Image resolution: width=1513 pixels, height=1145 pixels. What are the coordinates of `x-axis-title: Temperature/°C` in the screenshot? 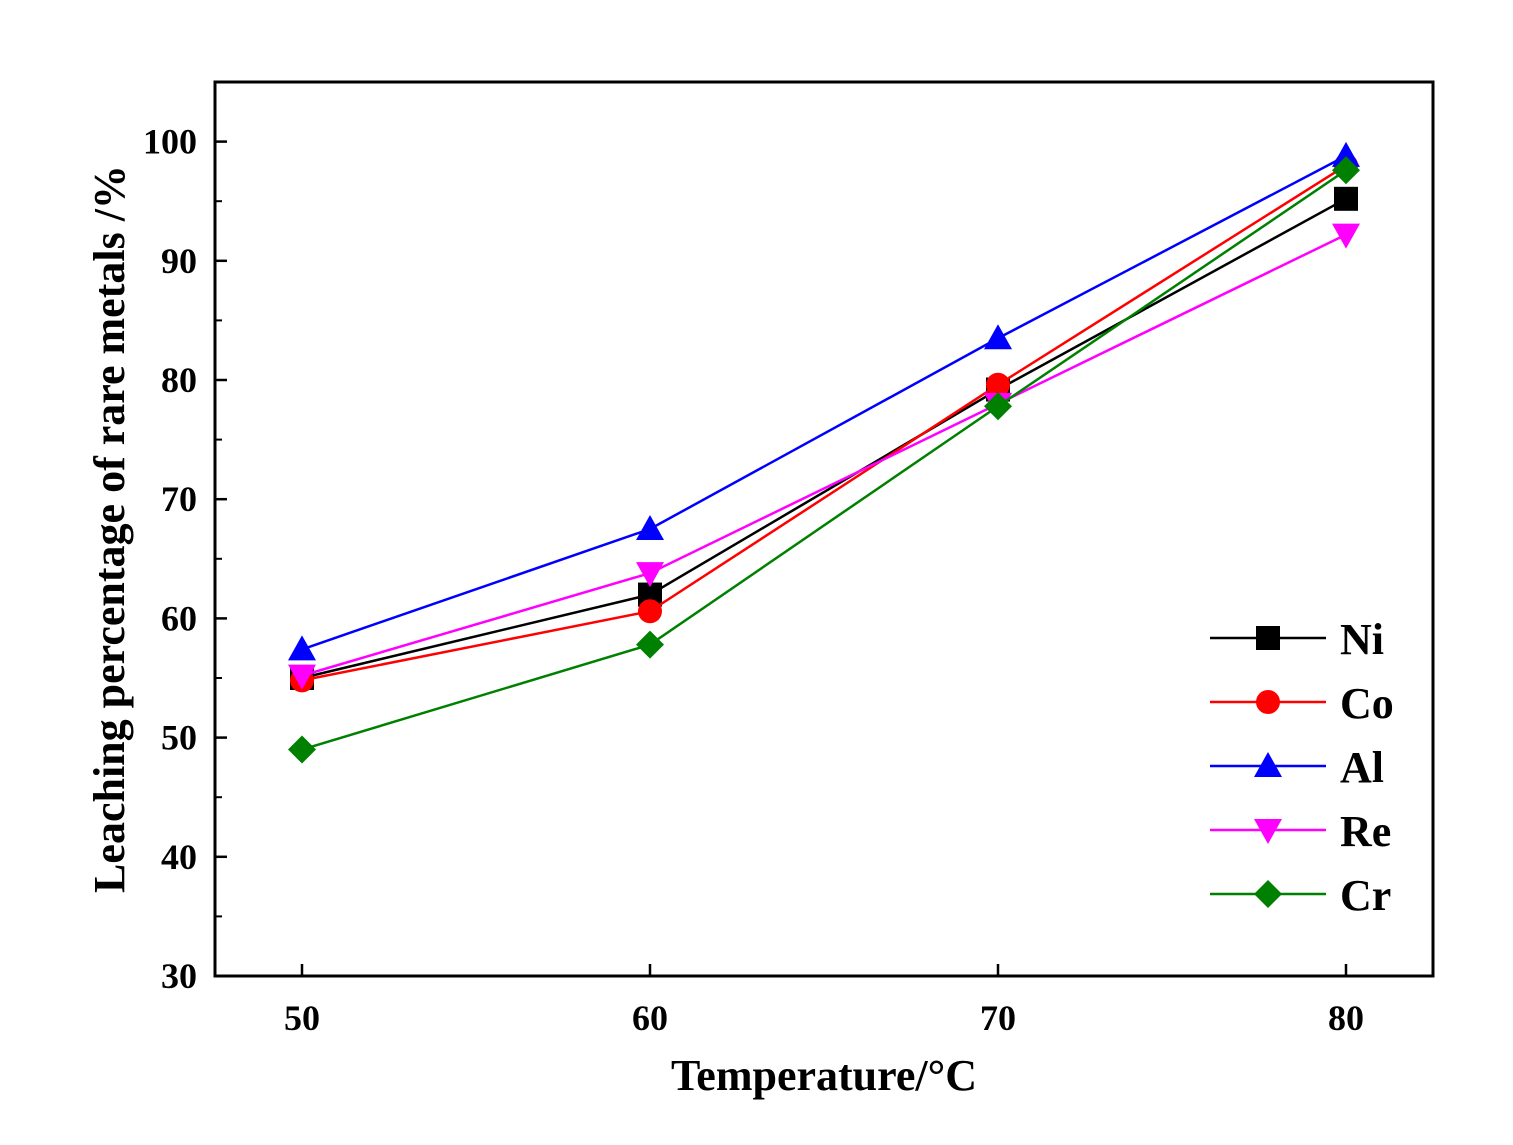 It's located at (824, 1075).